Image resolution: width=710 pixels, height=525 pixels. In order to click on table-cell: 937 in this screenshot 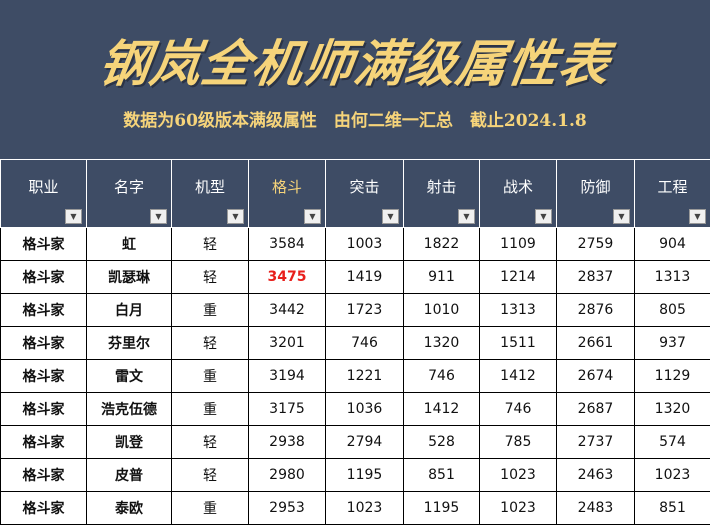, I will do `click(672, 343)`.